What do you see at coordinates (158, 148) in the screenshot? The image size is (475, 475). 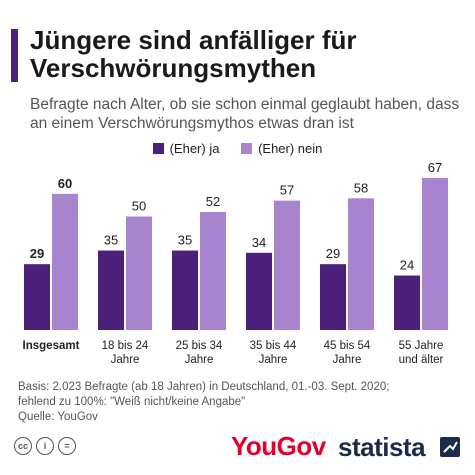 I see `legend-swatch-ja` at bounding box center [158, 148].